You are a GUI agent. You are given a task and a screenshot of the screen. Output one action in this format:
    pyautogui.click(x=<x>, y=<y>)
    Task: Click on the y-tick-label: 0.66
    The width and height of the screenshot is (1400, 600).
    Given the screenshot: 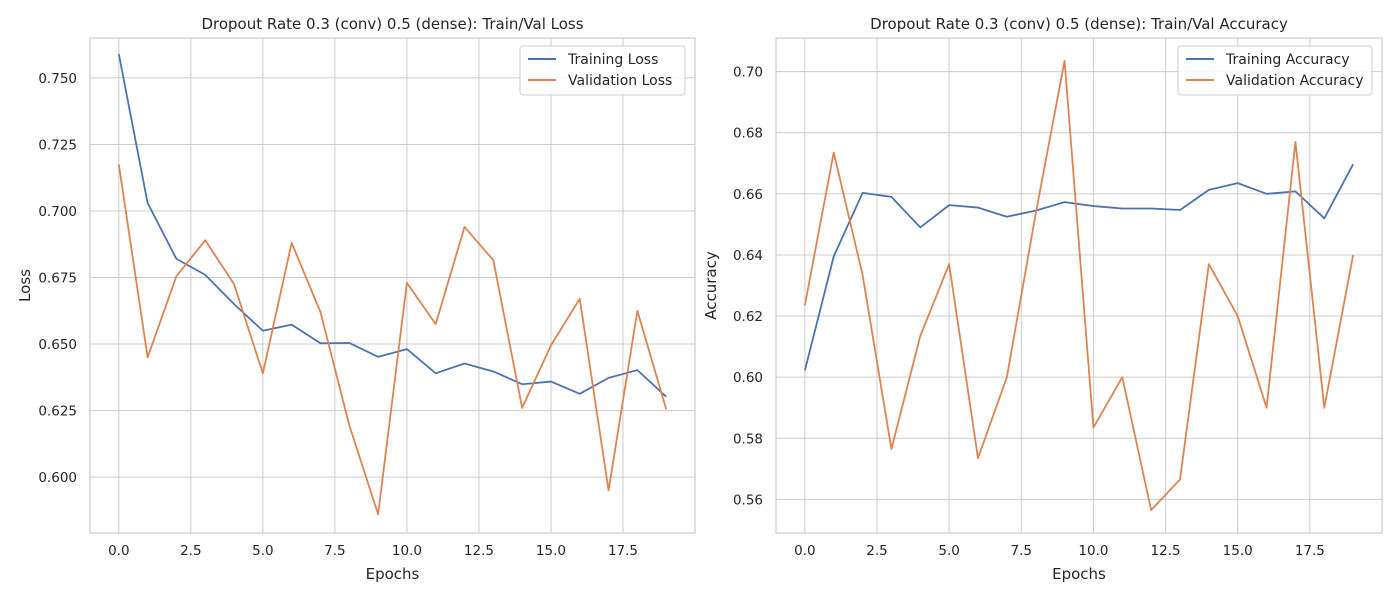 What is the action you would take?
    pyautogui.click(x=748, y=195)
    